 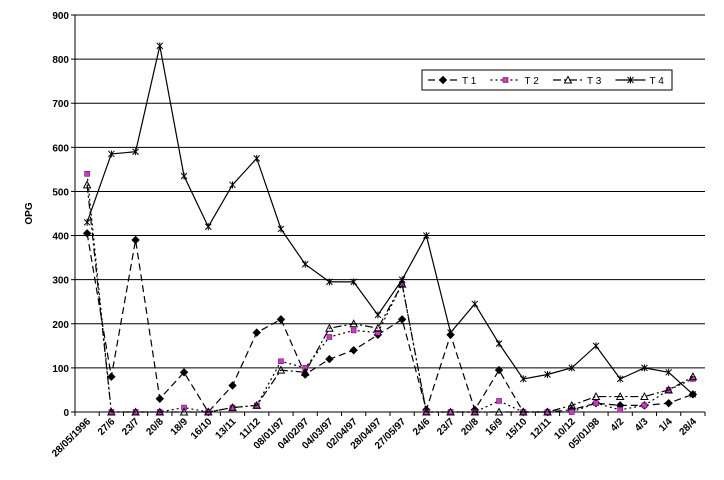 I want to click on x-tick-label: 4/2, so click(x=618, y=425).